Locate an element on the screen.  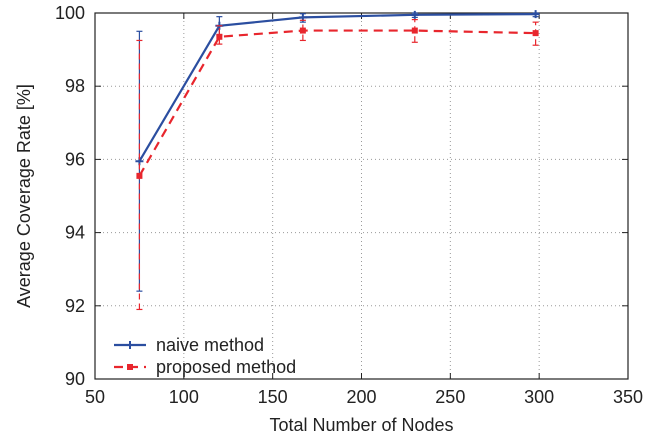
x-tick-label: 50 is located at coordinates (95, 397).